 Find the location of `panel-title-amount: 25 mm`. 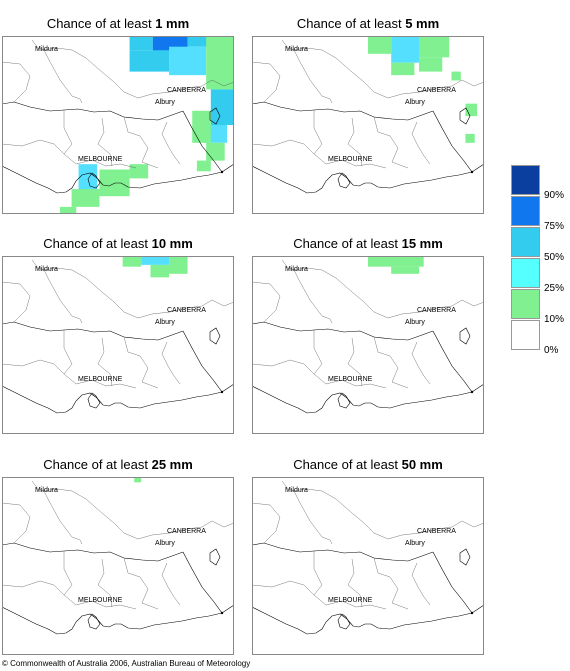

panel-title-amount: 25 mm is located at coordinates (172, 464).